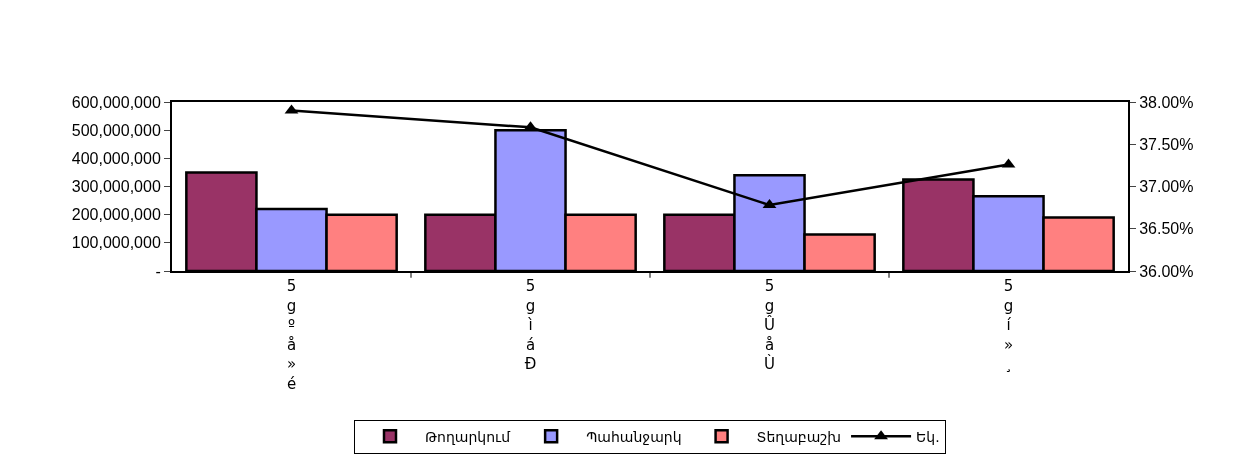 The width and height of the screenshot is (1248, 466). What do you see at coordinates (116, 130) in the screenshot?
I see `y-tick-label: 500,000,000` at bounding box center [116, 130].